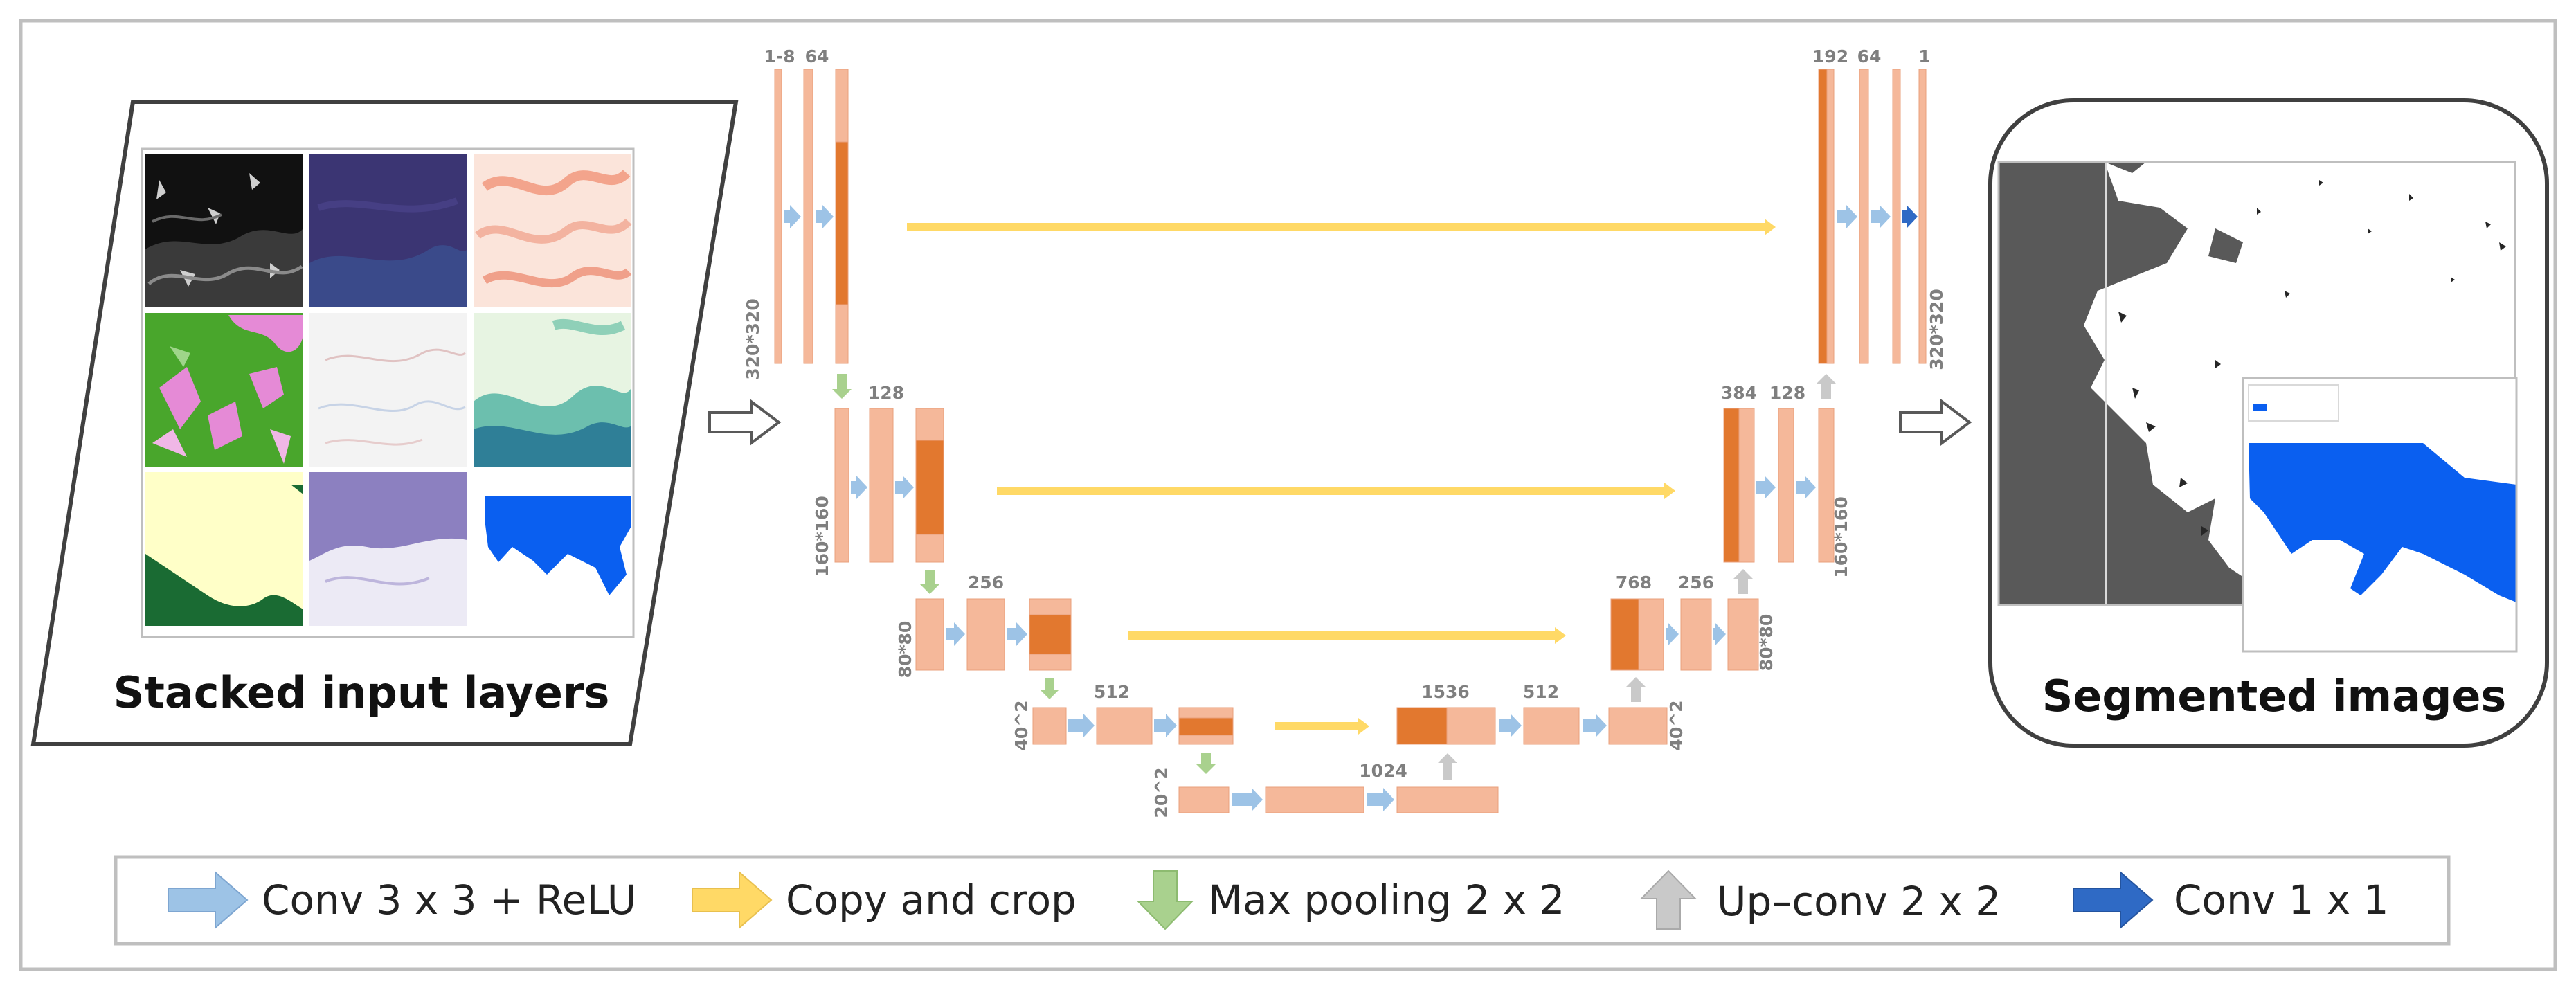 The height and width of the screenshot is (990, 2576). I want to click on max-pooling-legend-label: Max pooling 2 x 2, so click(1386, 900).